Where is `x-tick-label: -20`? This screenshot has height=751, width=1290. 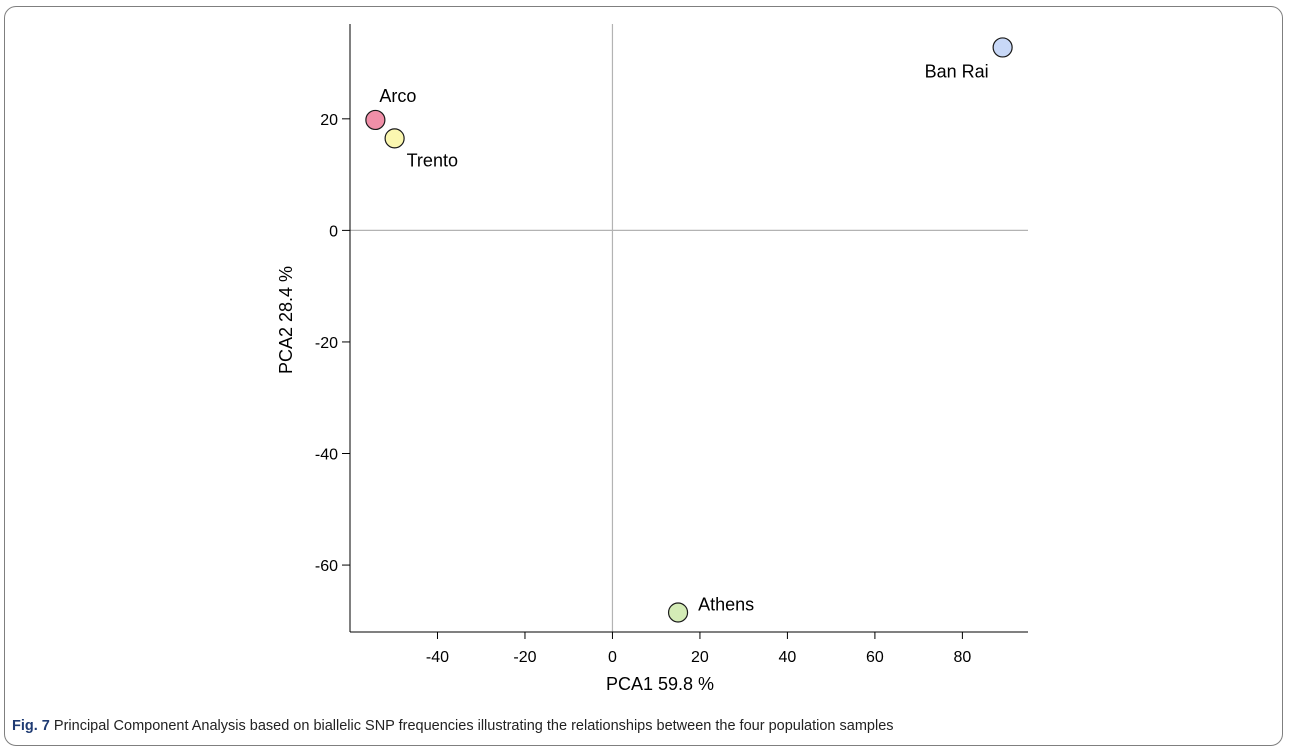
x-tick-label: -20 is located at coordinates (524, 657).